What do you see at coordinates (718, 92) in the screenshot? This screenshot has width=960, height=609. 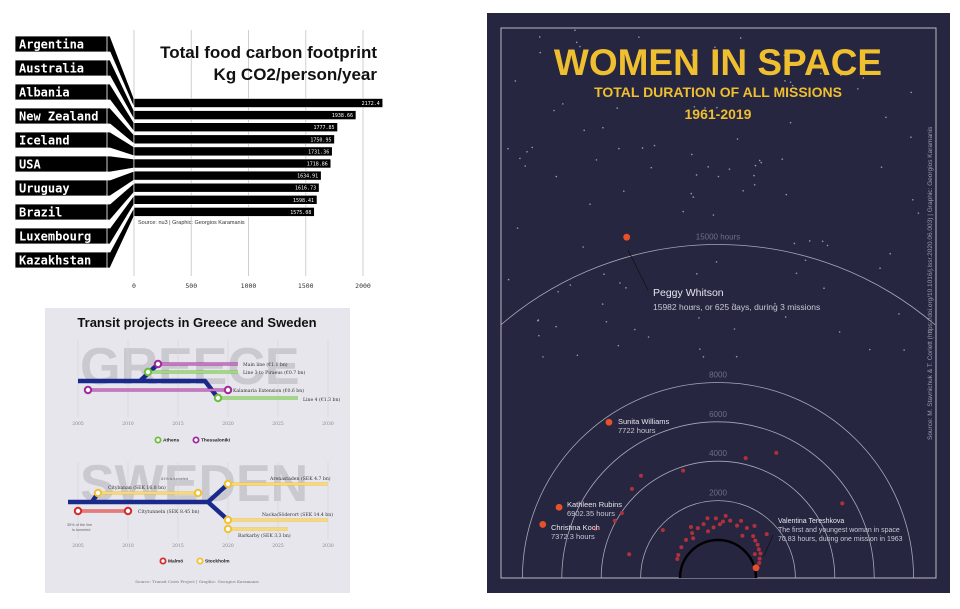 I see `space-chart-subtitle: TOTAL DURATION OF ALL MISSIONS` at bounding box center [718, 92].